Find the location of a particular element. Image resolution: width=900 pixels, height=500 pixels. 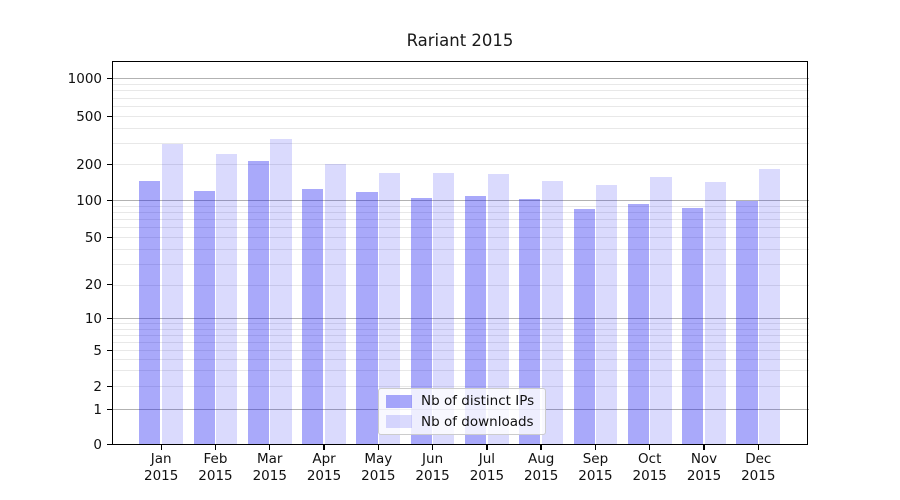

y-tick-label-100: 100 is located at coordinates (89, 200).